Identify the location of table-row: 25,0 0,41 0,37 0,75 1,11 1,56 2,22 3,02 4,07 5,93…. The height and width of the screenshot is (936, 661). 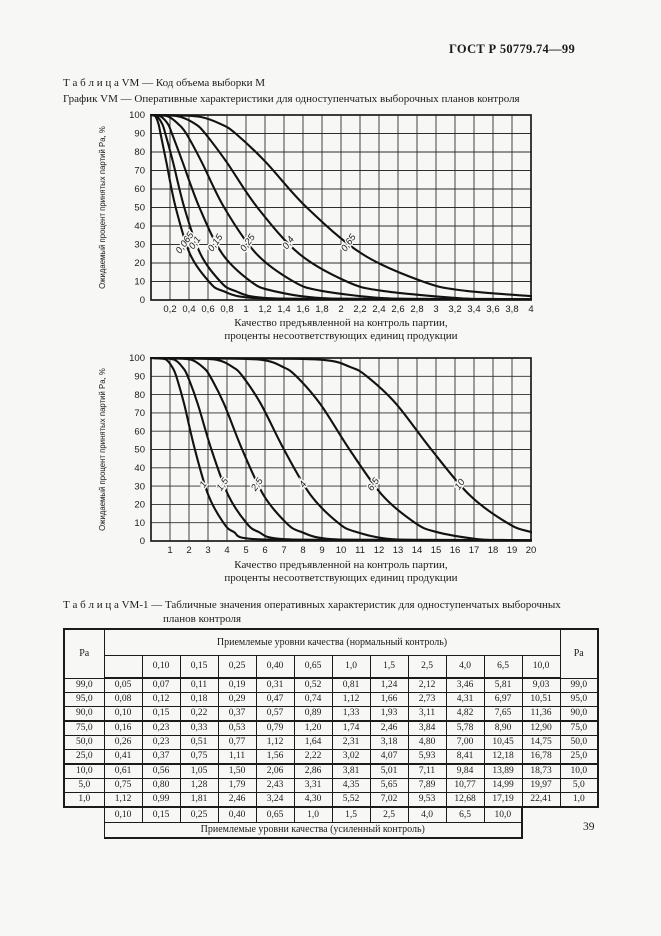
(331, 757).